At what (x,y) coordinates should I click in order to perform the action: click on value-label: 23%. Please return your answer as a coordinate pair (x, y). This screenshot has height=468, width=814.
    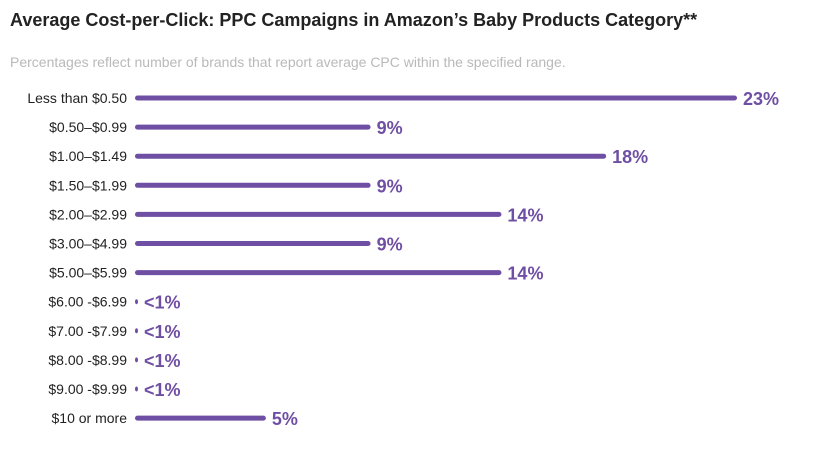
    Looking at the image, I should click on (761, 99).